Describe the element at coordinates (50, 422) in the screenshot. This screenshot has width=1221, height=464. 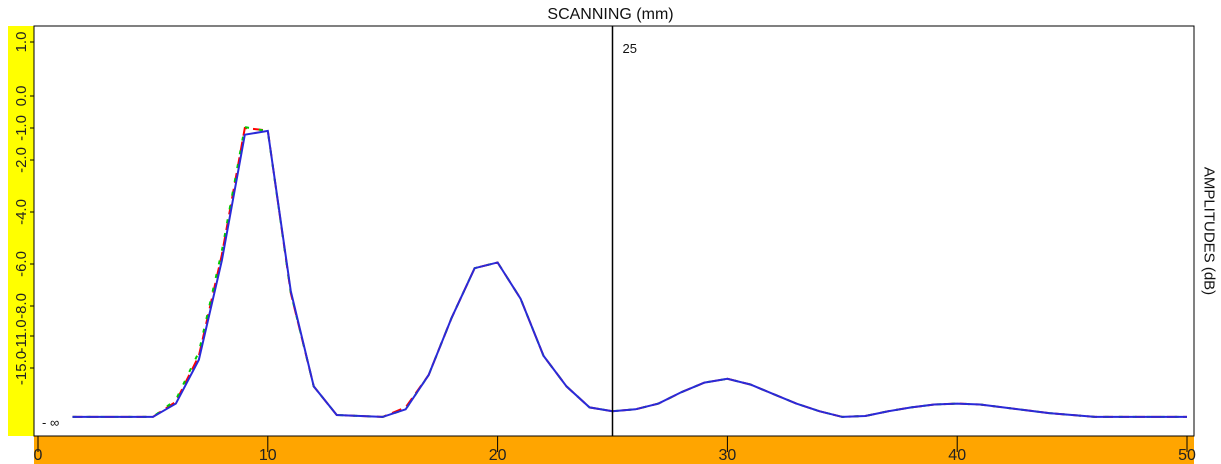
I see `bottom-label: - ∞` at that location.